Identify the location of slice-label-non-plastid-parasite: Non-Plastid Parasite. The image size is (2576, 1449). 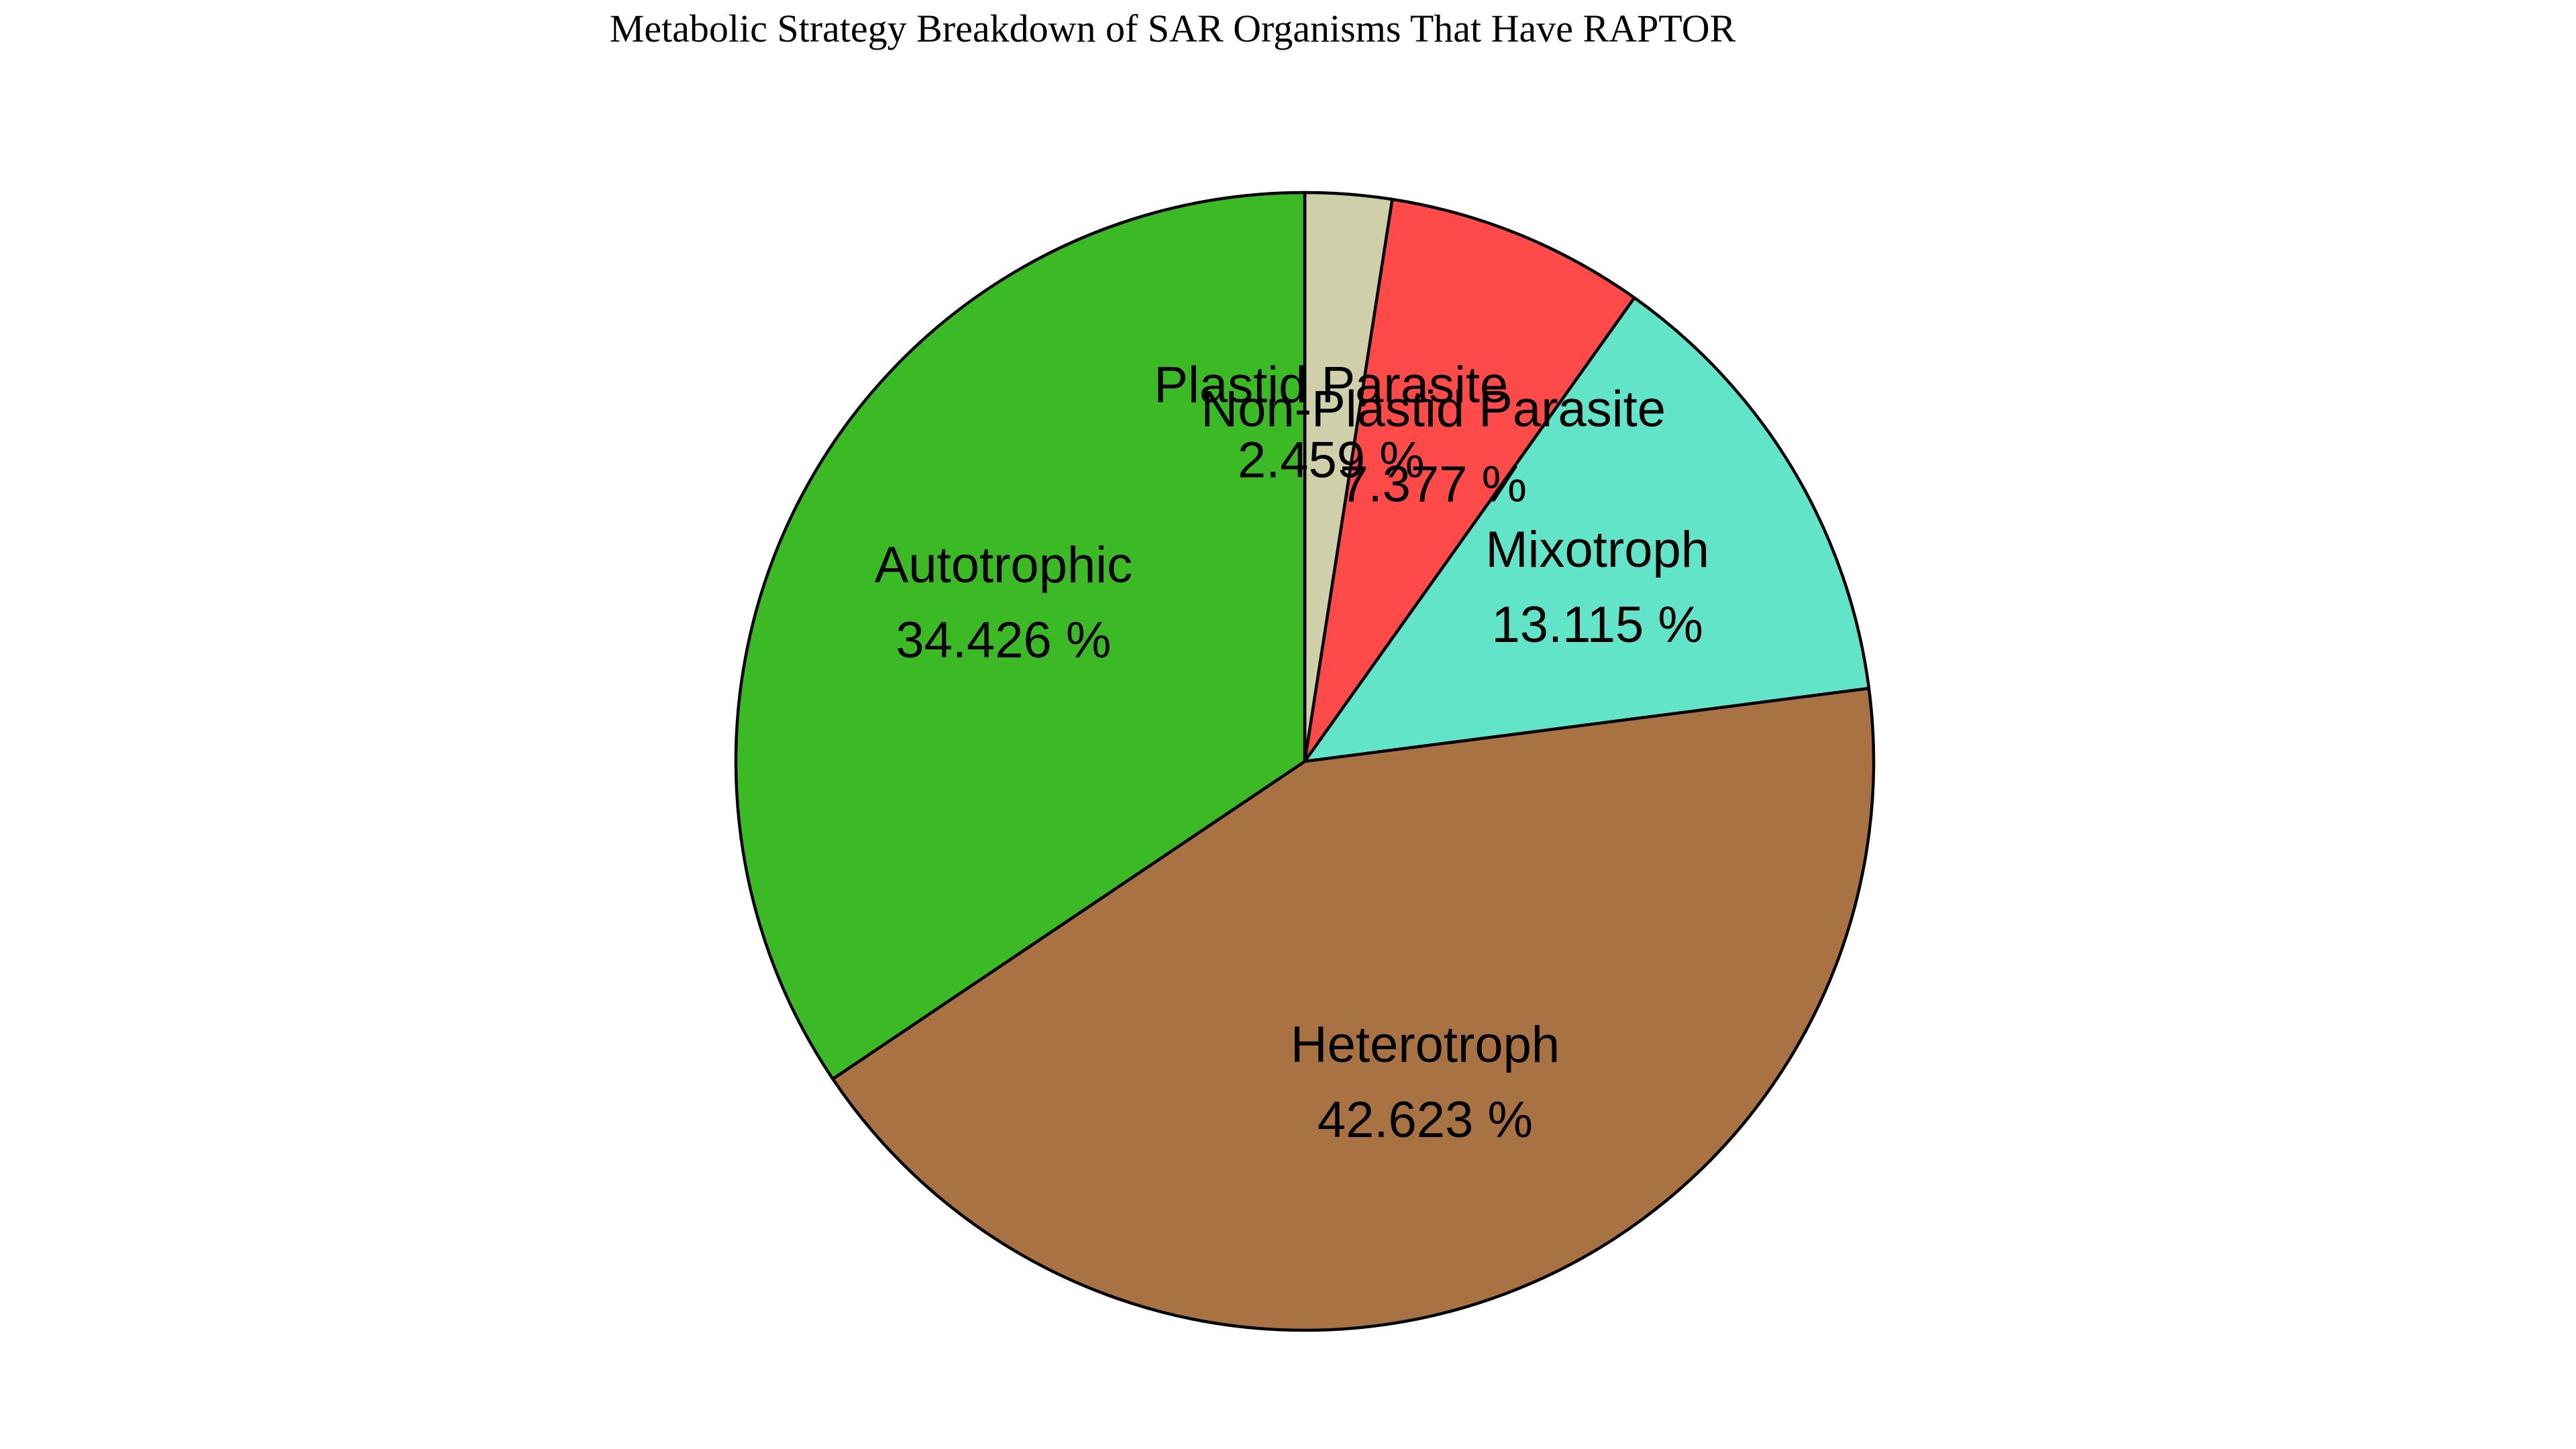
(1433, 409).